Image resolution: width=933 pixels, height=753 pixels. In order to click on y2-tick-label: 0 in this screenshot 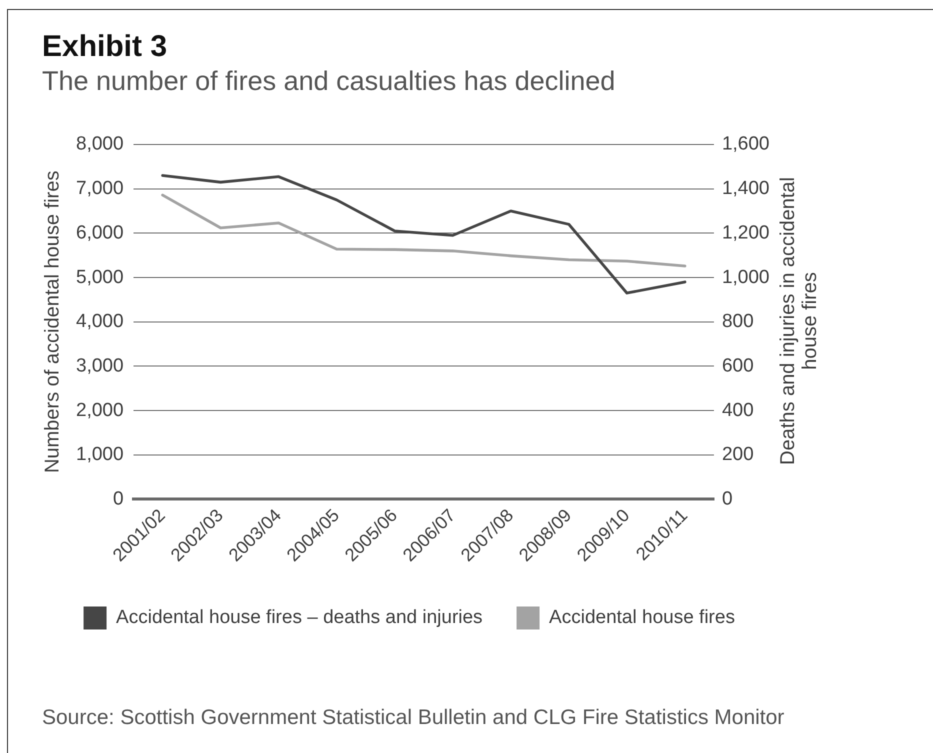, I will do `click(727, 499)`.